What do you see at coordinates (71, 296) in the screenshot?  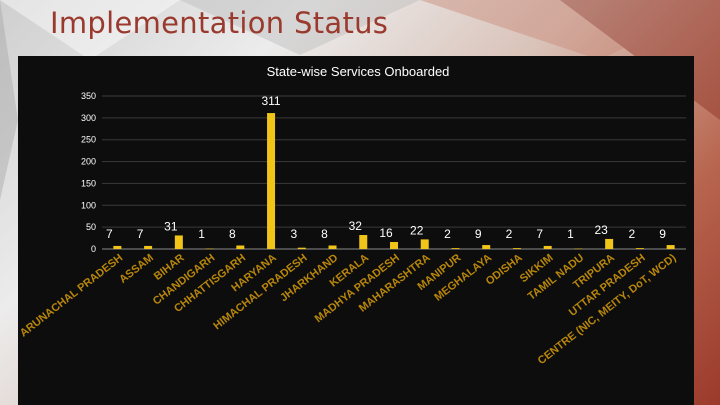 I see `x-tick-label: ARUNACHAL PRADESH` at bounding box center [71, 296].